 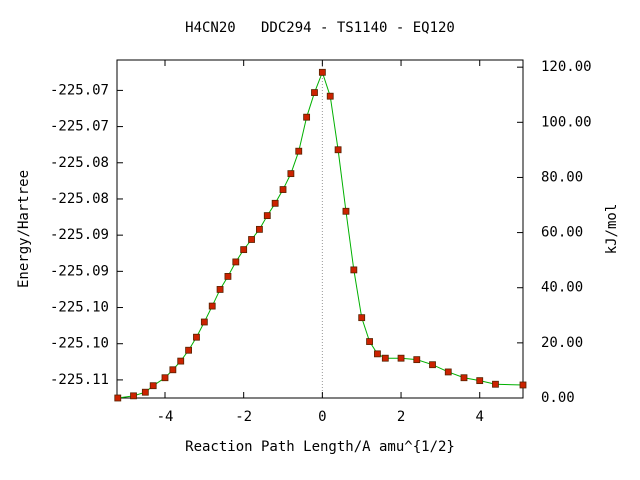 I want to click on chart-title: H4CN20 DDC294 - TS1140 - EQ120, so click(x=320, y=28).